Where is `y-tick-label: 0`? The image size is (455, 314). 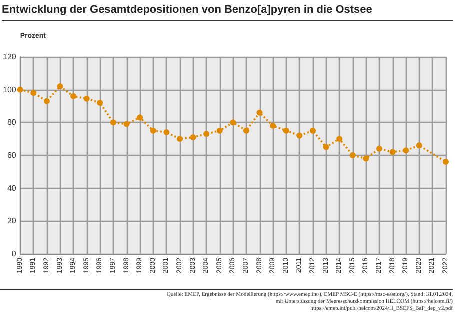 y-tick-label: 0 is located at coordinates (14, 254).